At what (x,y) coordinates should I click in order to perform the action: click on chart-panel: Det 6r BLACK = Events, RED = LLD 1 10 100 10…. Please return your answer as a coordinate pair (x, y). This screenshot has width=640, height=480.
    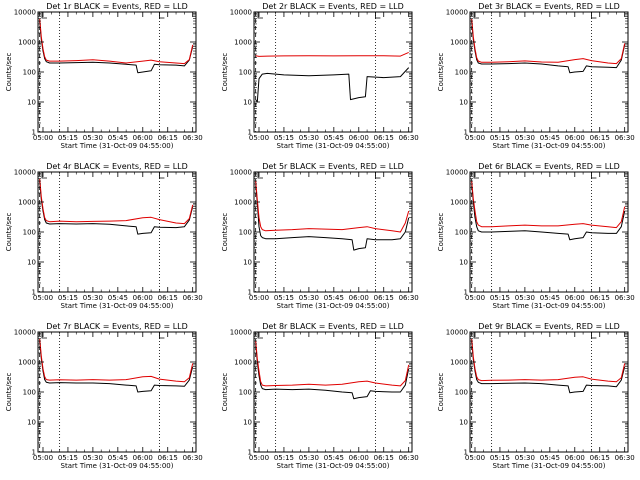
    Looking at the image, I should click on (536, 236).